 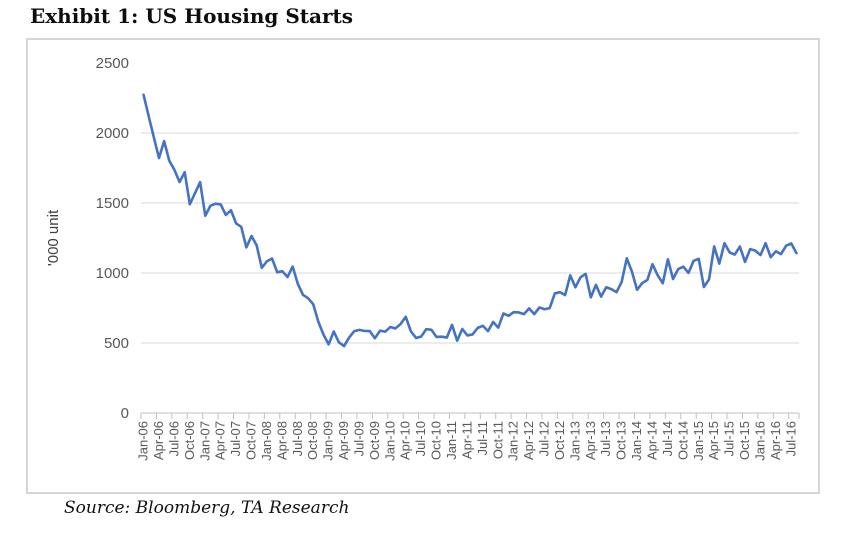 What do you see at coordinates (698, 441) in the screenshot?
I see `x-tick-label: Jan-15` at bounding box center [698, 441].